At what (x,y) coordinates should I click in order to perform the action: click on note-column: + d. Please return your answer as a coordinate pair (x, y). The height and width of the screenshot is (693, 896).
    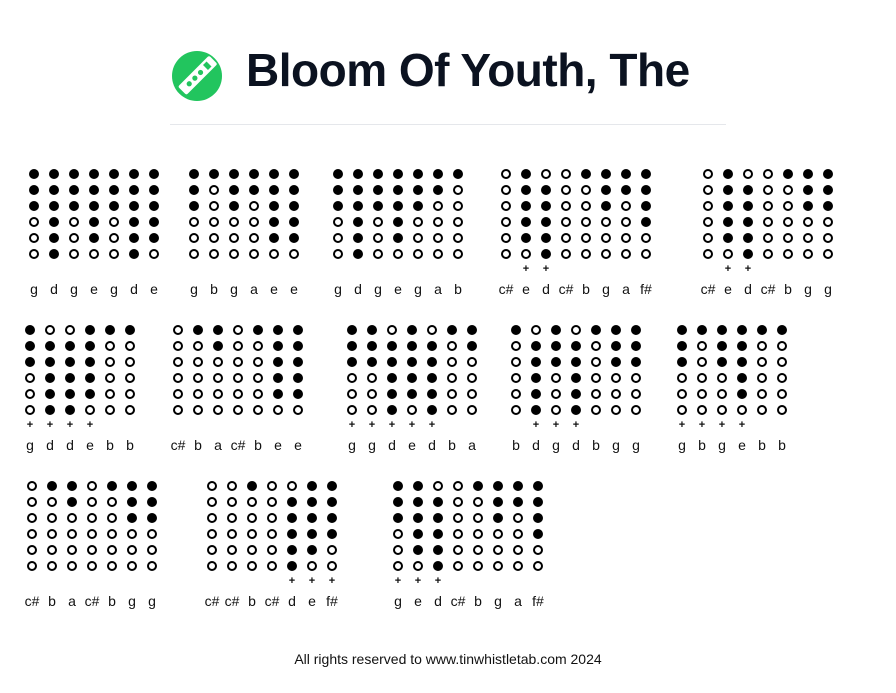
    Looking at the image, I should click on (392, 388).